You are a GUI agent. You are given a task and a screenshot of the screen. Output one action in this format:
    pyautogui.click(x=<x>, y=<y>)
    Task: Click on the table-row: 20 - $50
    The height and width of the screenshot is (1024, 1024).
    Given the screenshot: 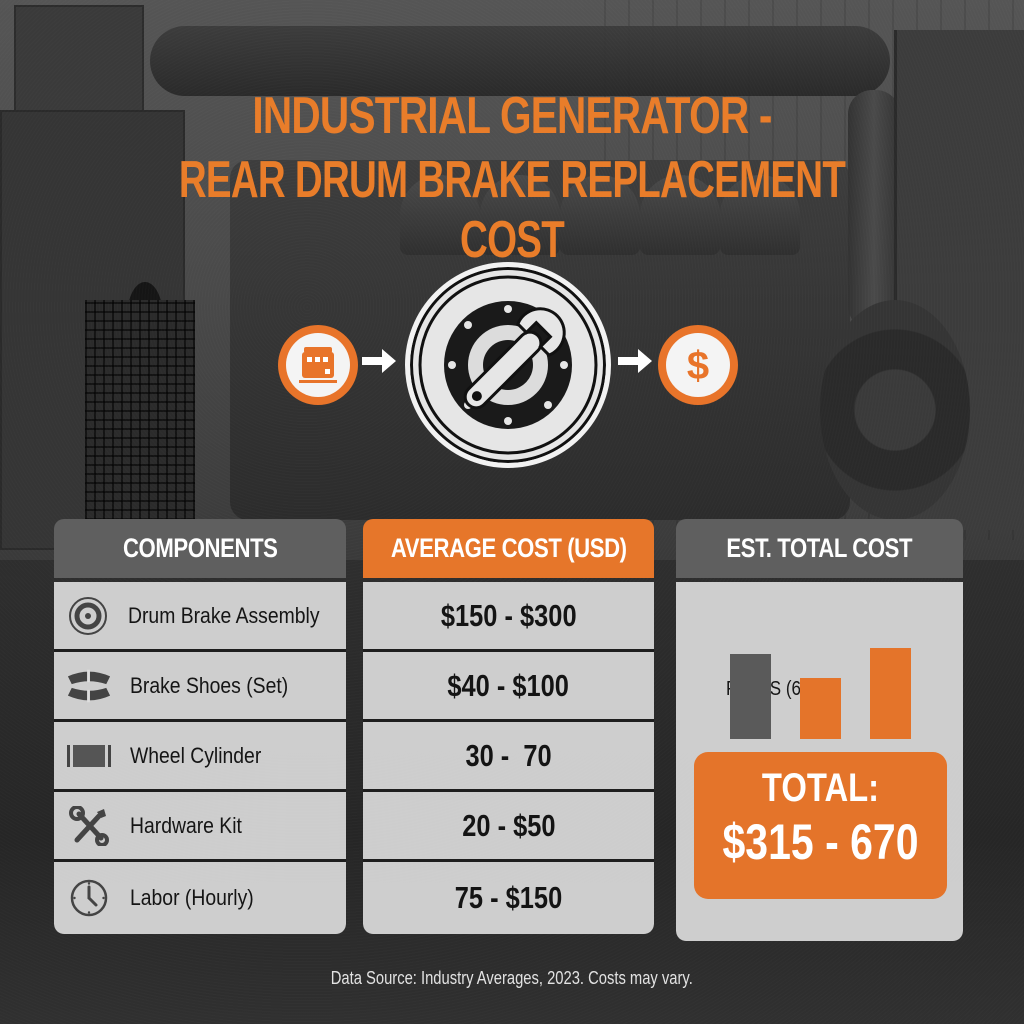 What is the action you would take?
    pyautogui.click(x=508, y=827)
    